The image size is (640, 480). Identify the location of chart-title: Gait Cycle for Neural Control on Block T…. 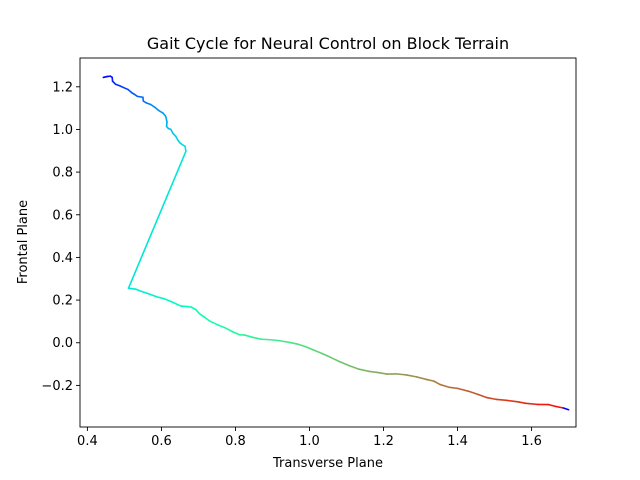
(328, 43).